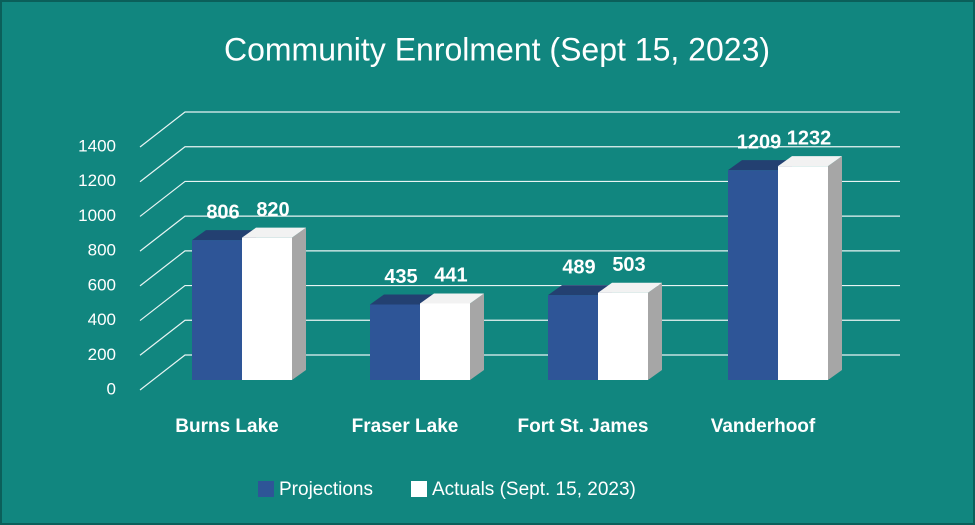 This screenshot has height=525, width=975. What do you see at coordinates (226, 426) in the screenshot?
I see `x-tick-label: Burns Lake` at bounding box center [226, 426].